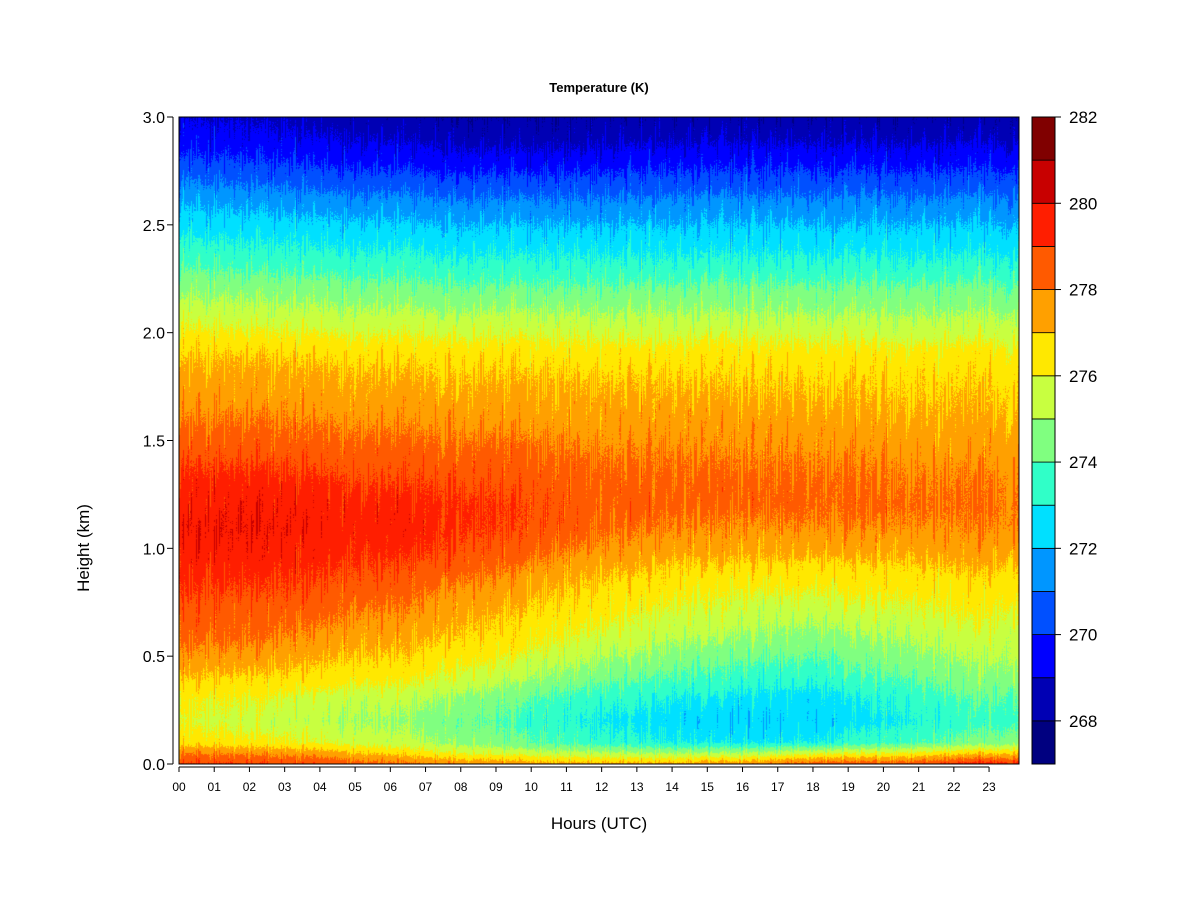 The image size is (1200, 900). Describe the element at coordinates (1083, 203) in the screenshot. I see `colorbar-tick-label: 280` at that location.